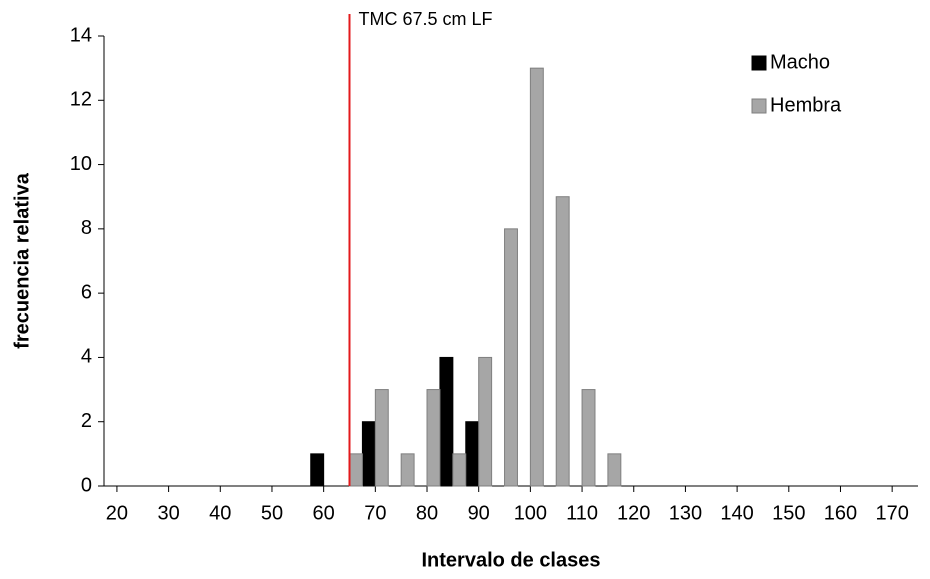 This screenshot has width=930, height=579. Describe the element at coordinates (891, 513) in the screenshot. I see `x-tick-label: 170` at that location.